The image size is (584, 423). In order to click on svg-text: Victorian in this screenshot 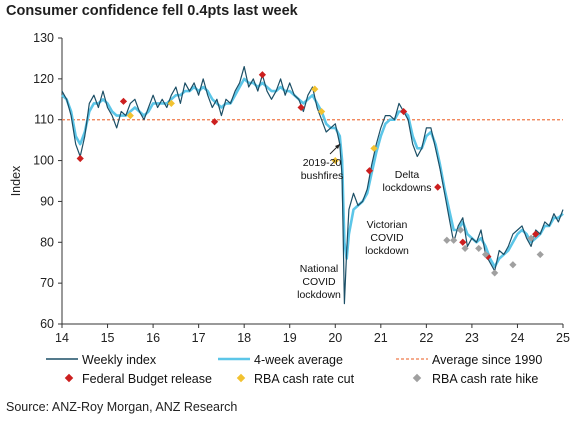, I will do `click(387, 225)`.